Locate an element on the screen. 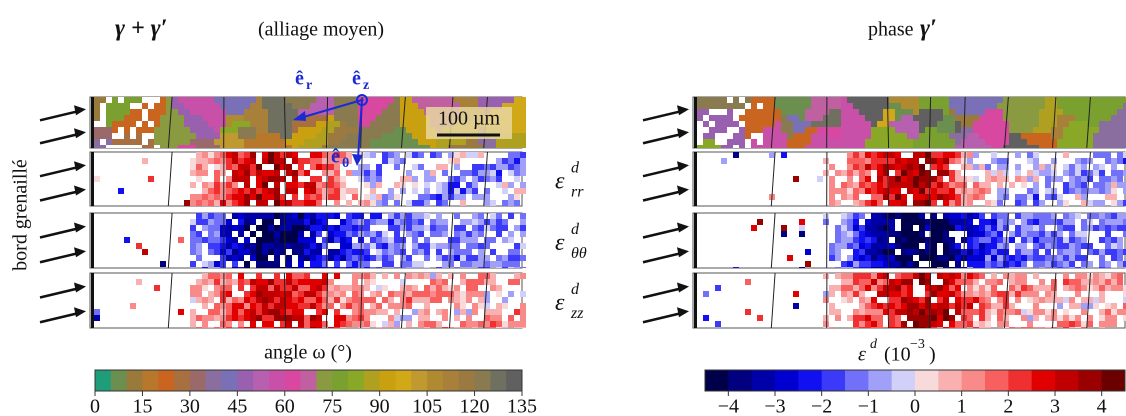 The height and width of the screenshot is (416, 1126). axis-label: ê is located at coordinates (335, 157).